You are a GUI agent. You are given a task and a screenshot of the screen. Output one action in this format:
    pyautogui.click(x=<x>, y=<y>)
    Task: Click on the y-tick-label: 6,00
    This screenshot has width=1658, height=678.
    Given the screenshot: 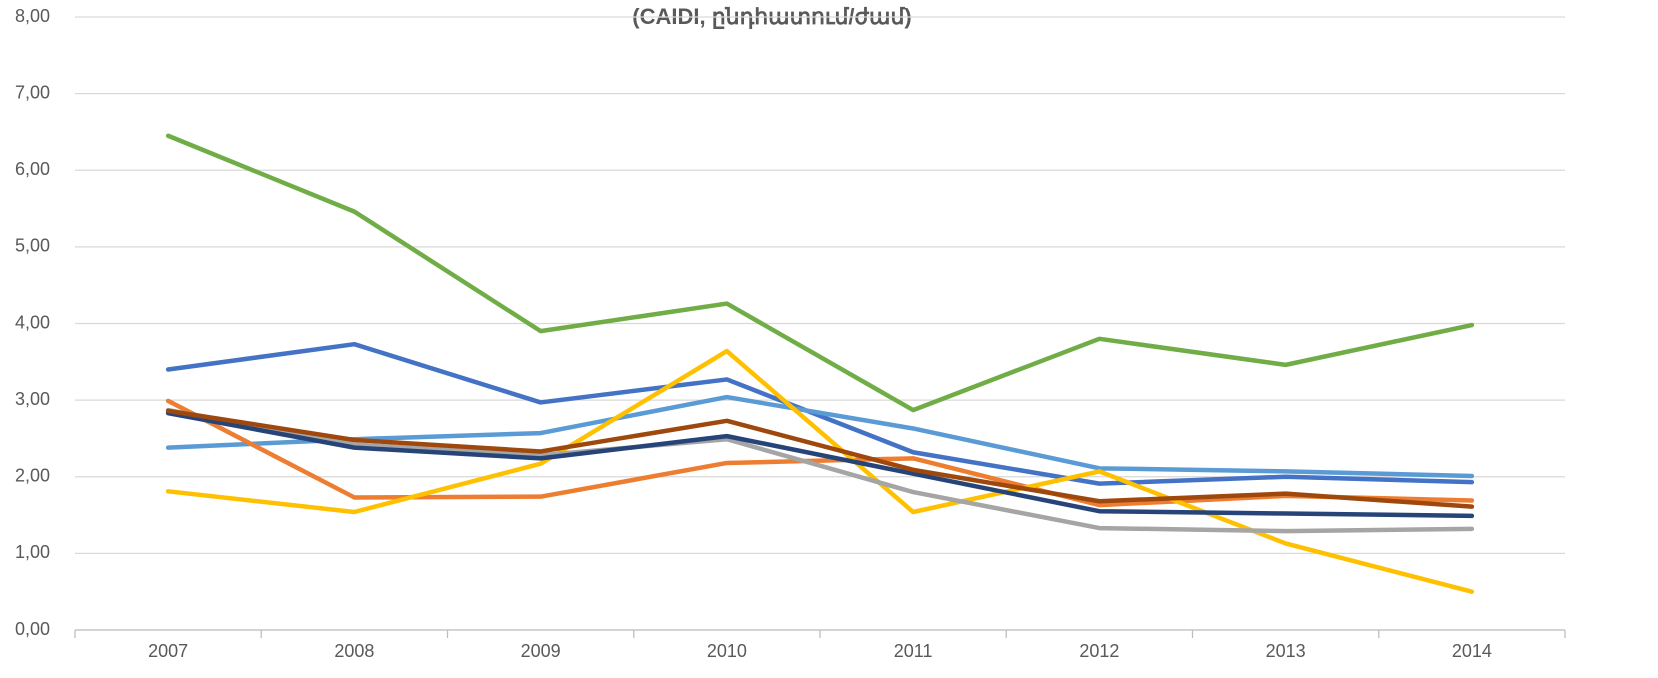 What is the action you would take?
    pyautogui.click(x=32, y=169)
    